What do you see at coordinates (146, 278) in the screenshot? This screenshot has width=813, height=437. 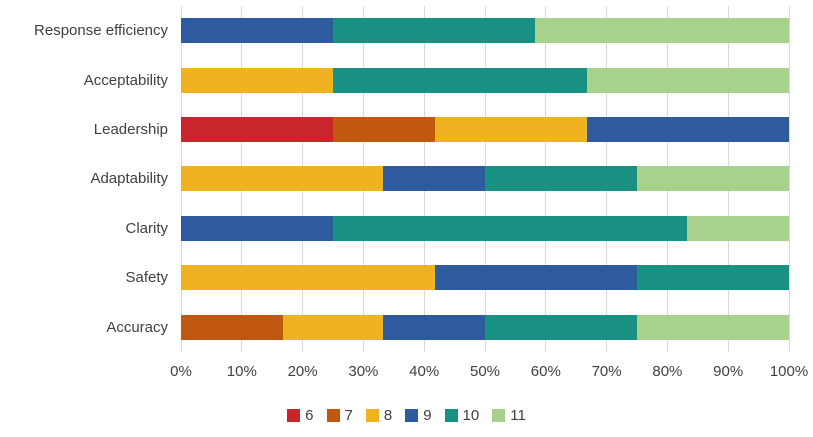 I see `category-label: Safety` at bounding box center [146, 278].